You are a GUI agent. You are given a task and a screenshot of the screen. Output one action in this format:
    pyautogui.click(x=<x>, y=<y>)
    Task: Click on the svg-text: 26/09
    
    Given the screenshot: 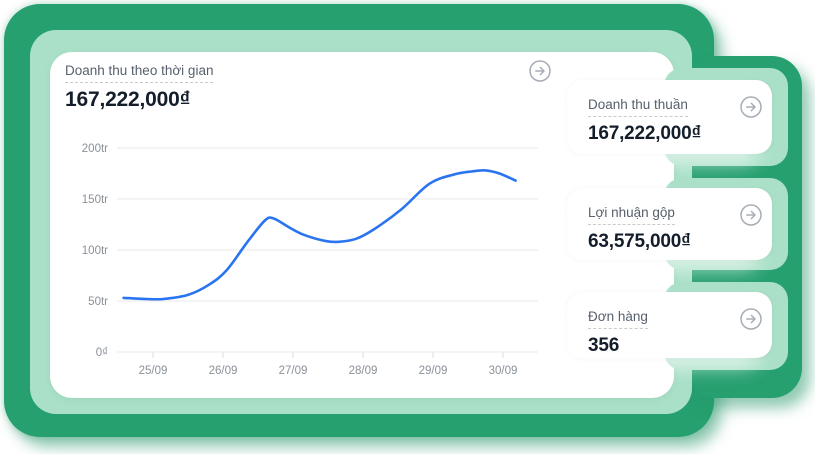 What is the action you would take?
    pyautogui.click(x=223, y=371)
    